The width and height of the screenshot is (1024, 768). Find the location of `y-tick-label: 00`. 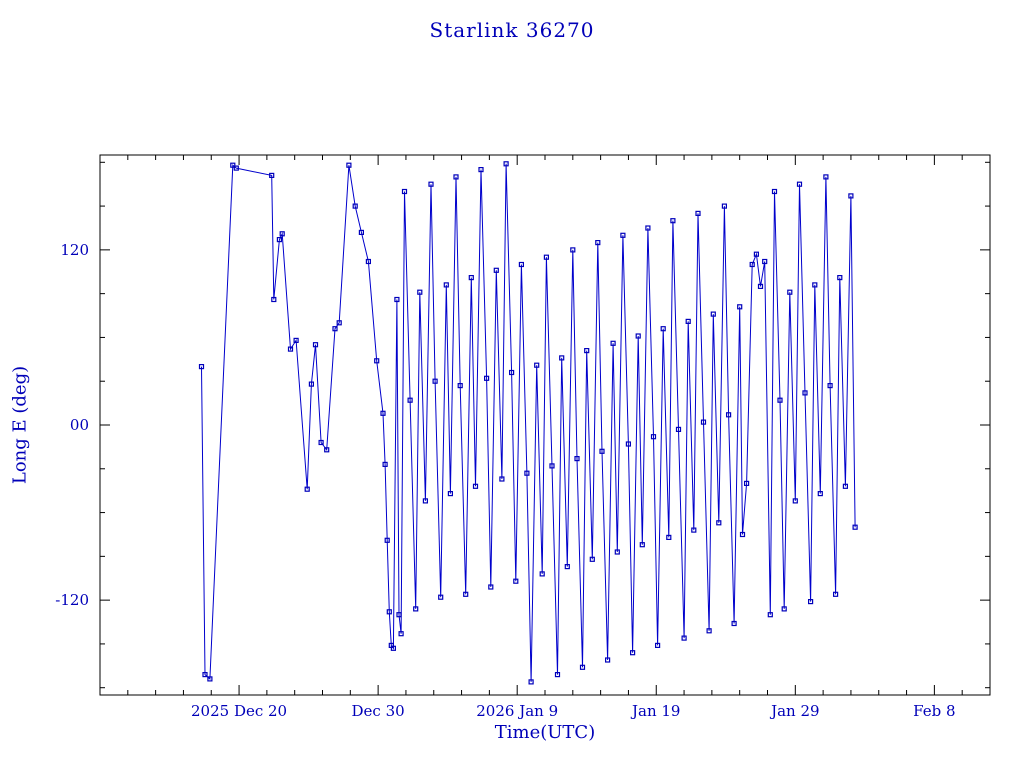

y-tick-label: 00 is located at coordinates (79, 425).